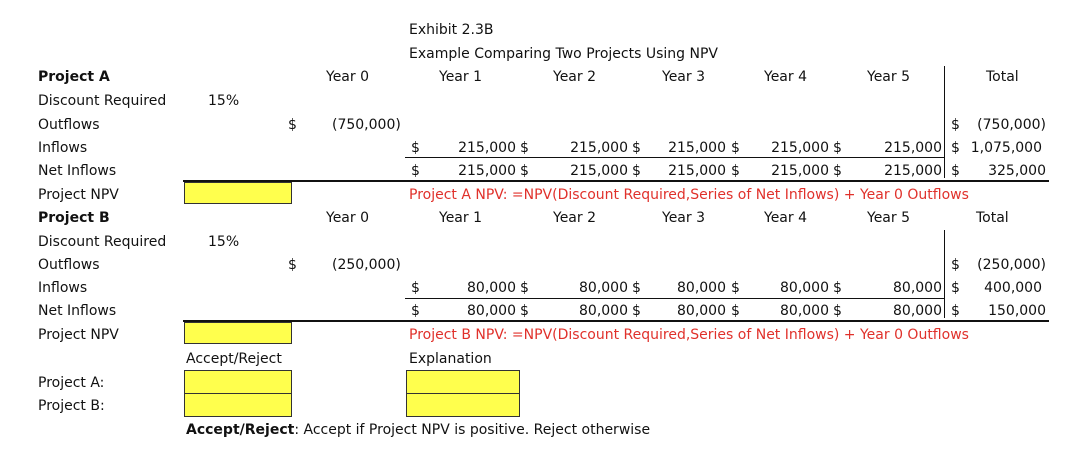  What do you see at coordinates (224, 101) in the screenshot?
I see `project-a-rate: 15%` at bounding box center [224, 101].